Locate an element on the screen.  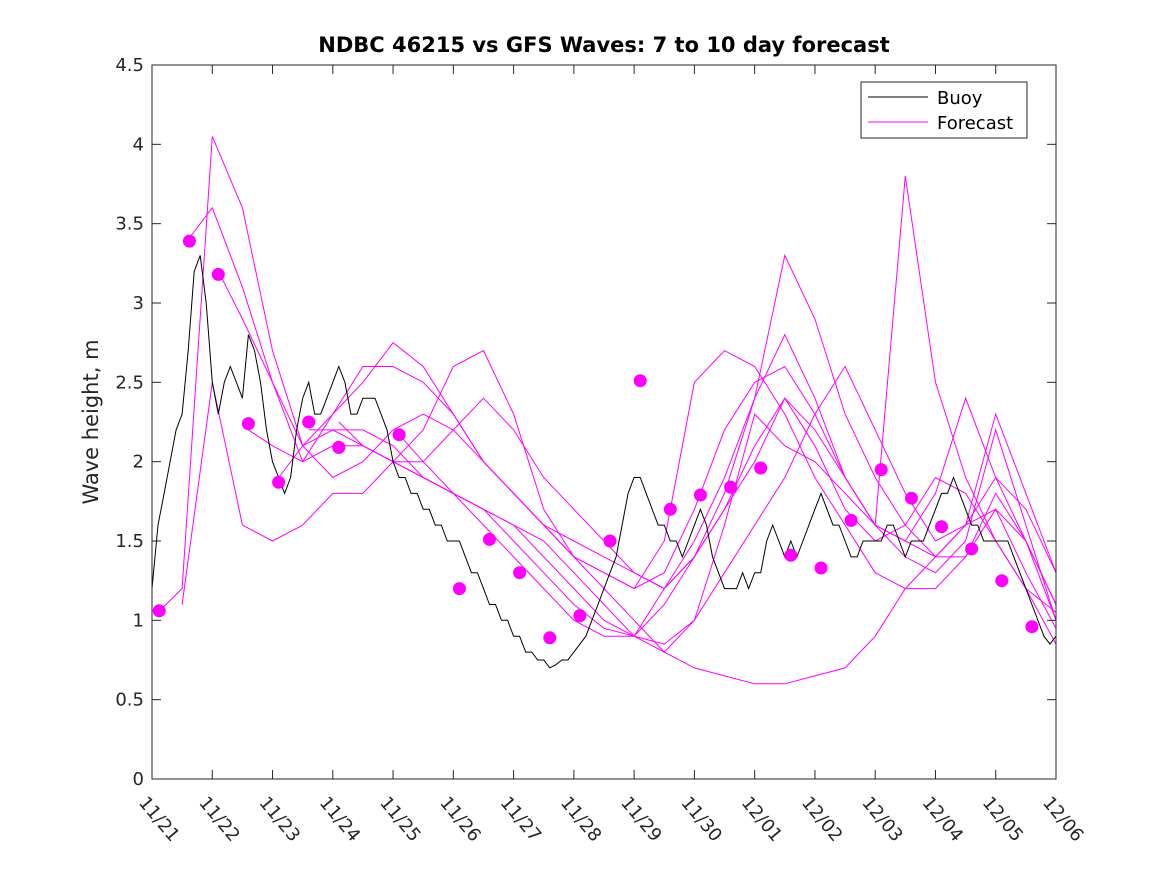
y-tick-label: 4.5 is located at coordinates (129, 65).